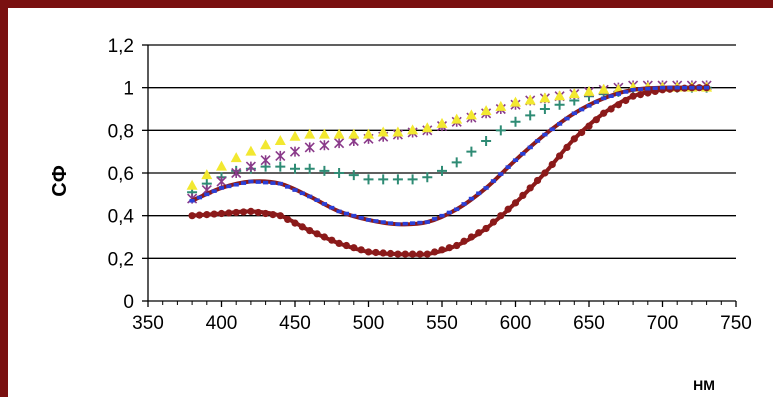 The image size is (773, 397). What do you see at coordinates (128, 89) in the screenshot?
I see `y-tick-label-5: 1` at bounding box center [128, 89].